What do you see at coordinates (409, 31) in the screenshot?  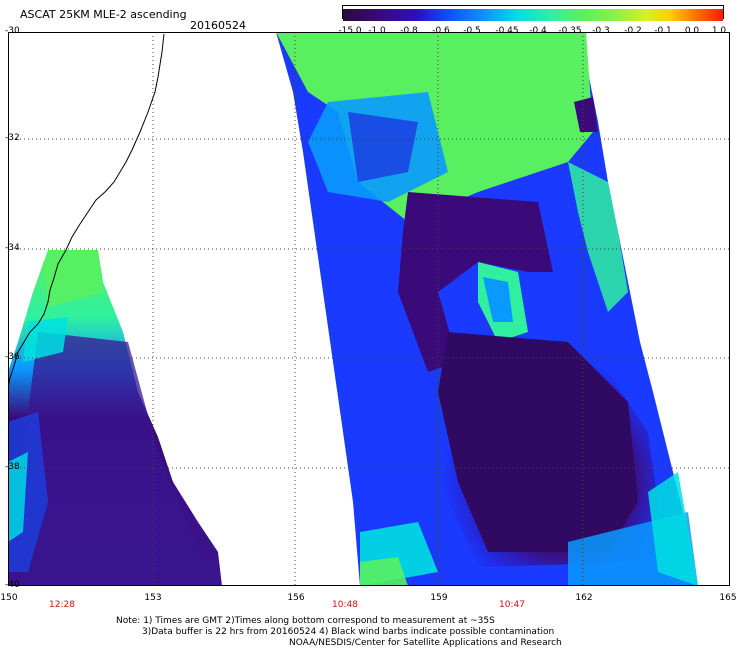 I see `colorbar-label: -0.8` at bounding box center [409, 31].